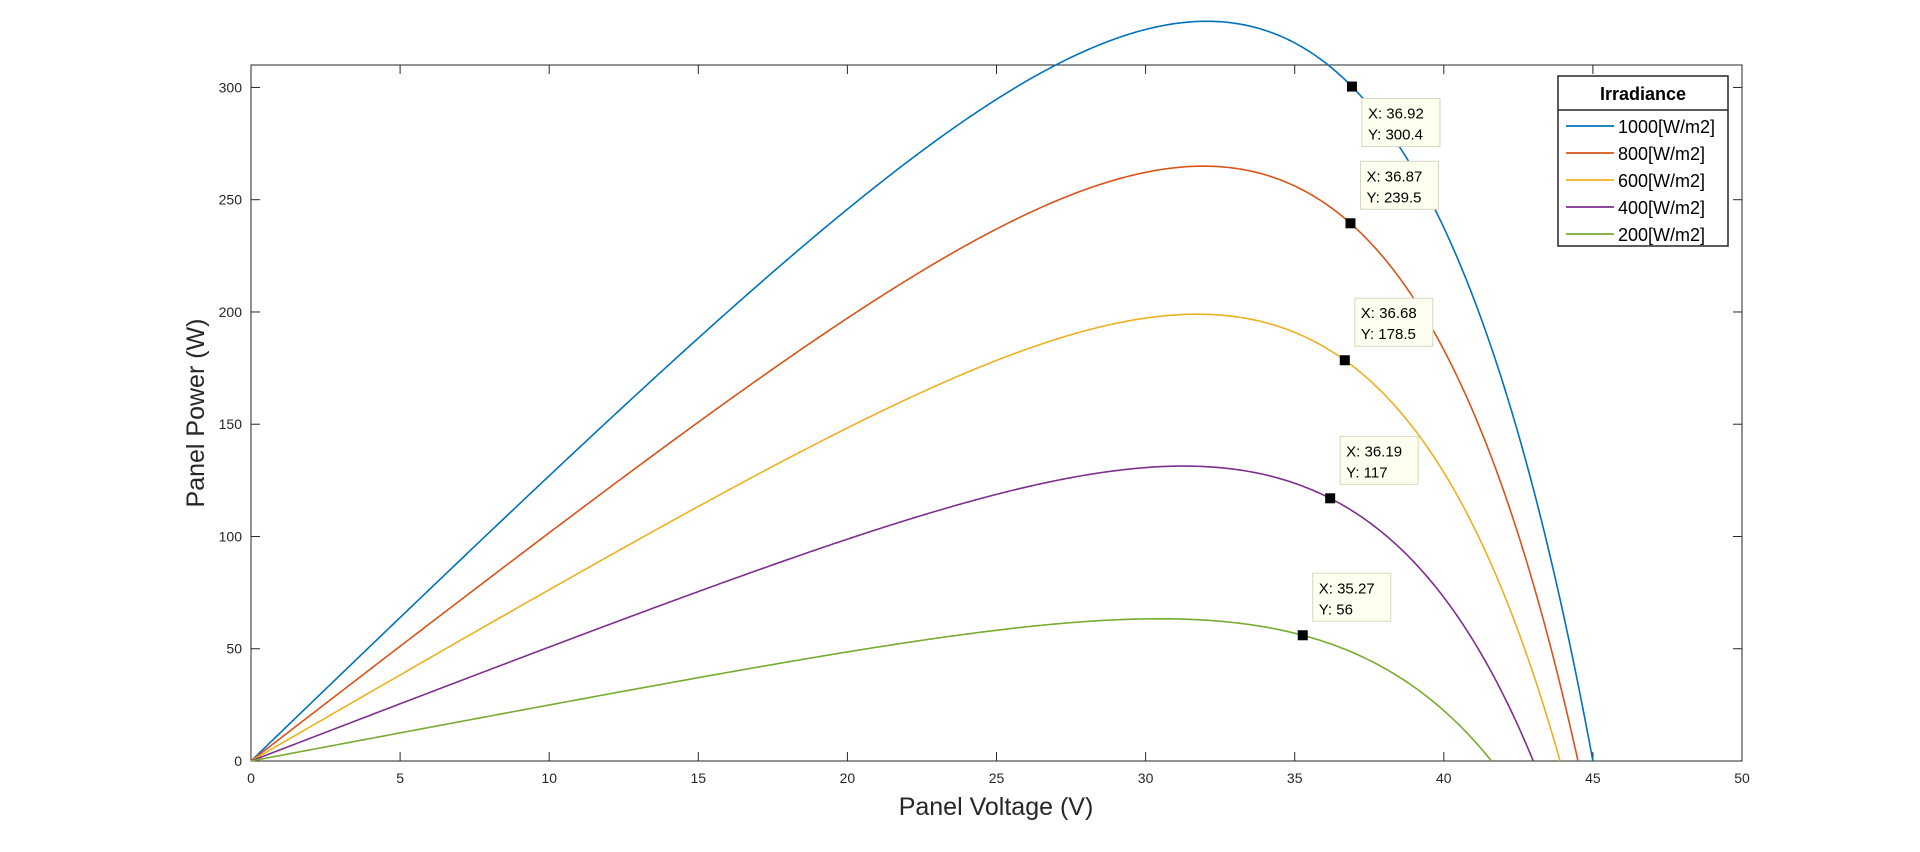 The width and height of the screenshot is (1920, 852). I want to click on x-tick-label: 35, so click(1295, 778).